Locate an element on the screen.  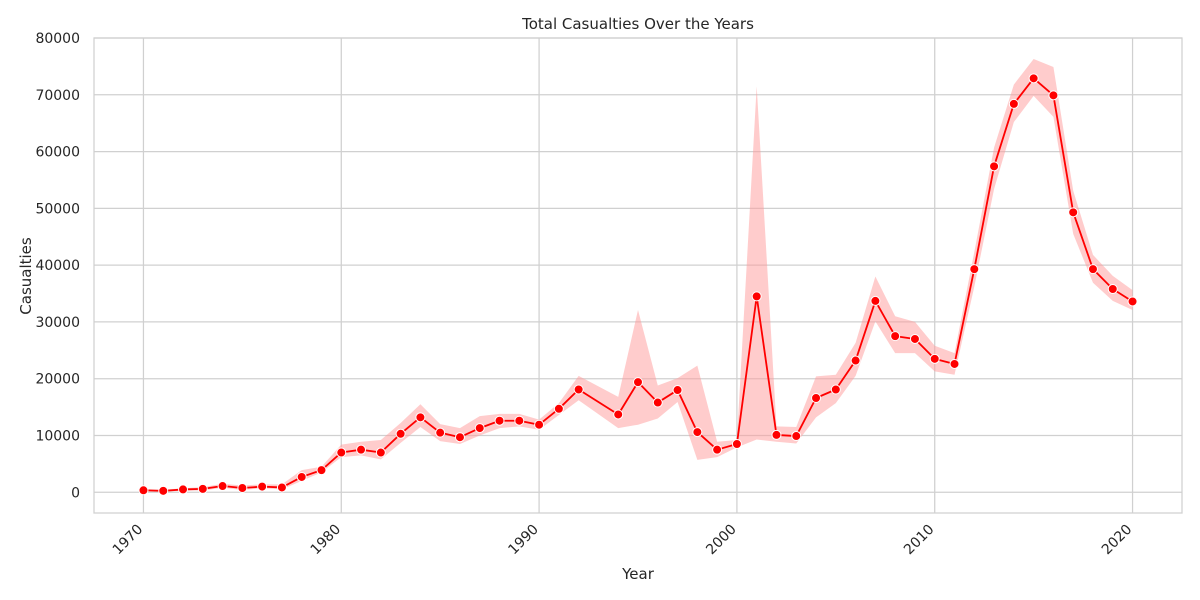
y-tick-label: 30000 is located at coordinates (57, 323).